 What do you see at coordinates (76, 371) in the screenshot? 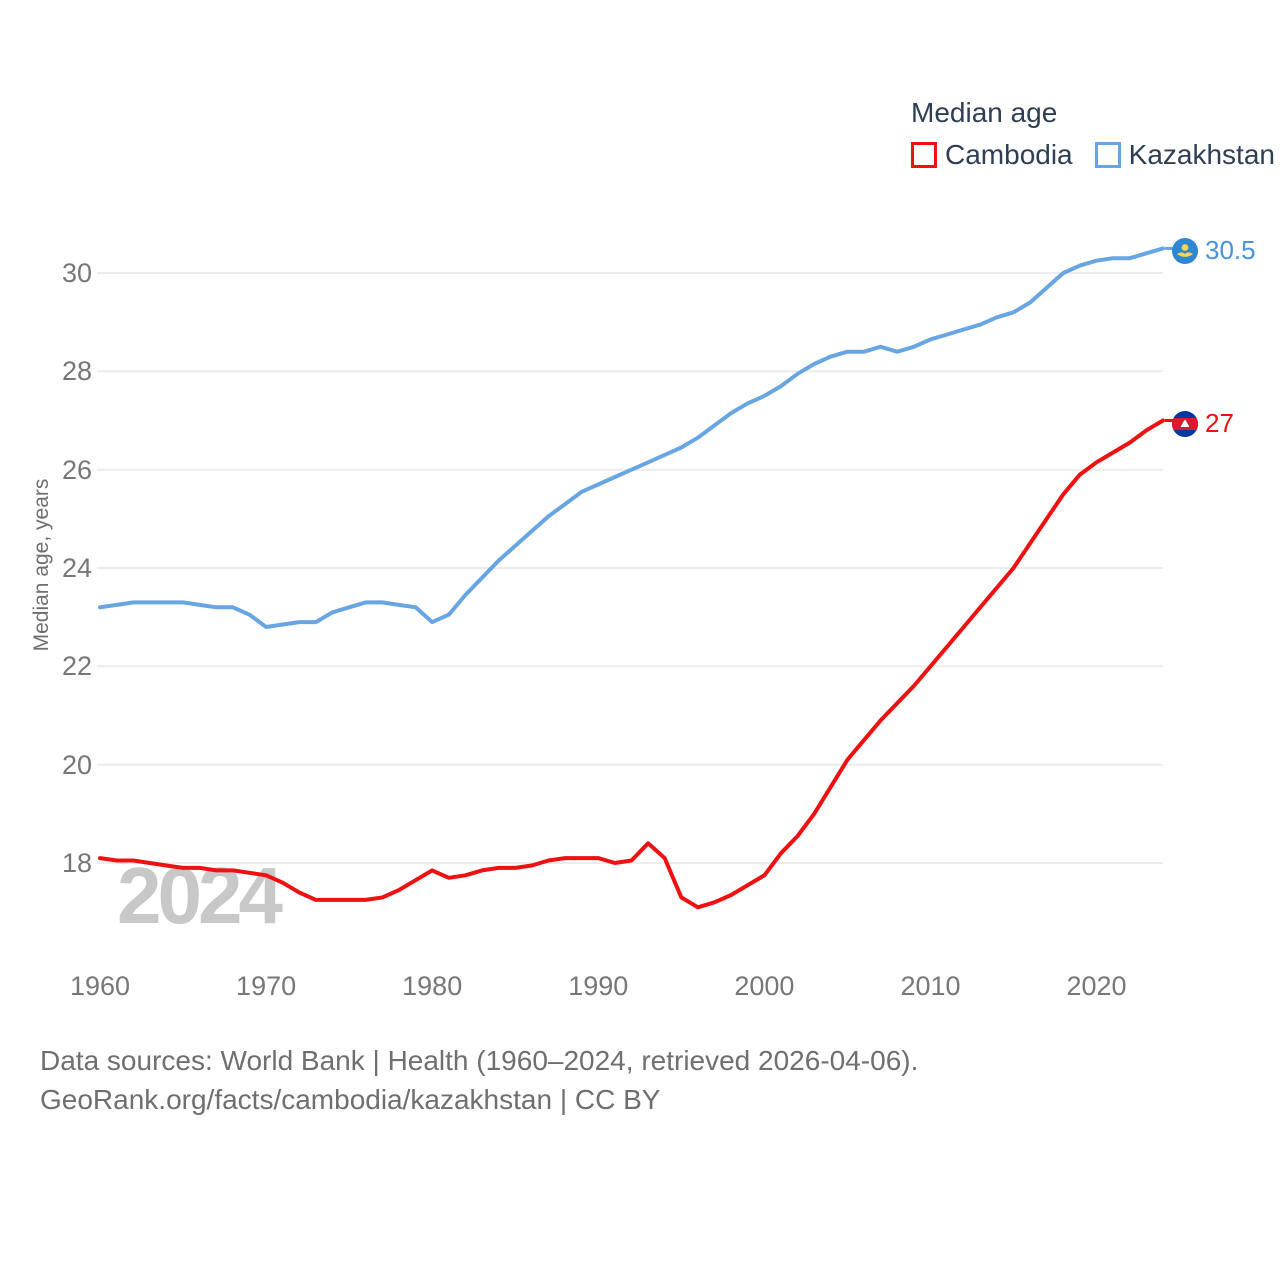
I see `y-tick-label: 28` at bounding box center [76, 371].